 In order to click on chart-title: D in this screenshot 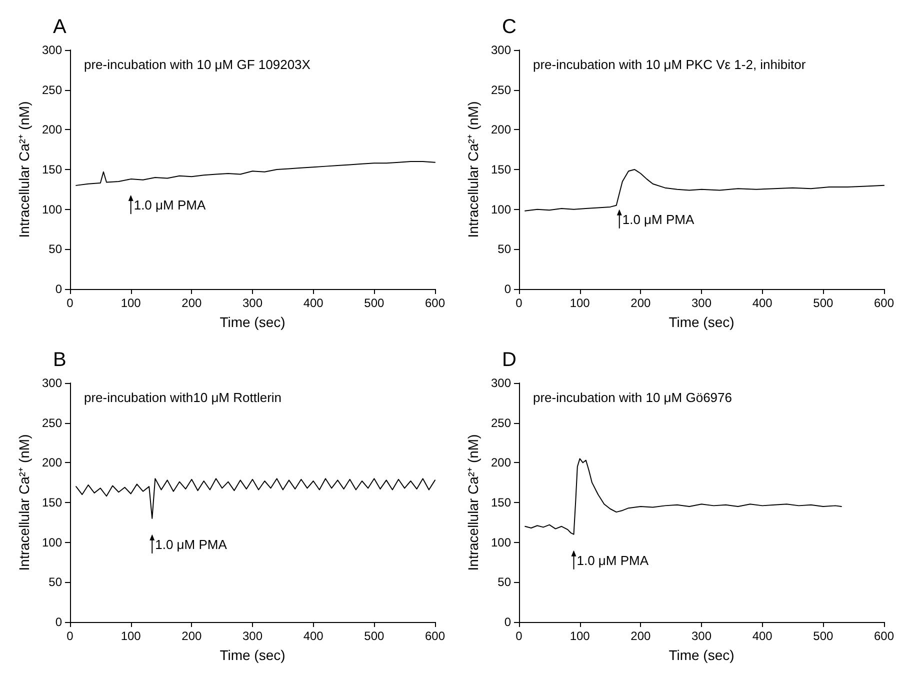, I will do `click(509, 360)`.